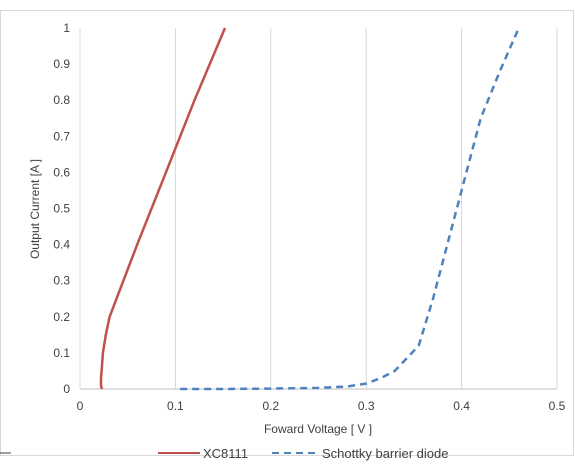 This screenshot has height=466, width=575. I want to click on y-tick-labels: 0 0.1 0.2 0.3 0.4 0.5 0.6 0.7 0.8 0.9 1, so click(61, 208).